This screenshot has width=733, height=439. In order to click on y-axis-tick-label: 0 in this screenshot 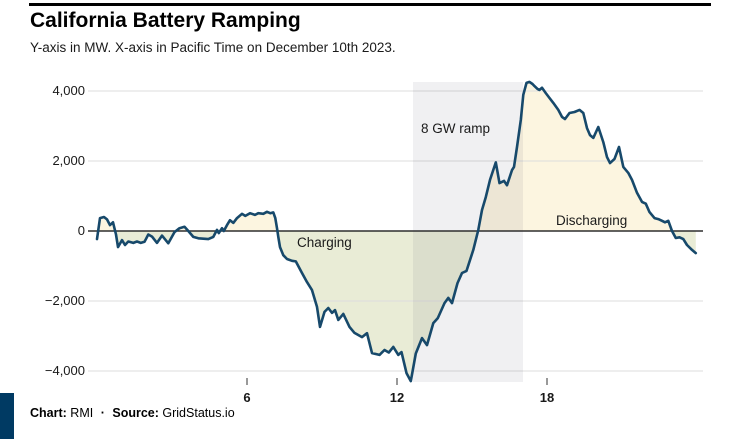, I will do `click(81, 230)`.